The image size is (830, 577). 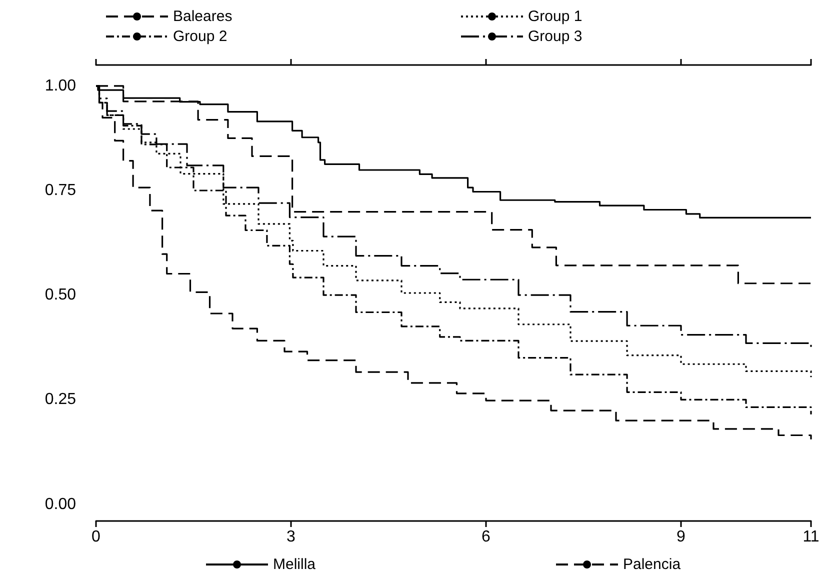 What do you see at coordinates (202, 16) in the screenshot?
I see `legend-label: Baleares` at bounding box center [202, 16].